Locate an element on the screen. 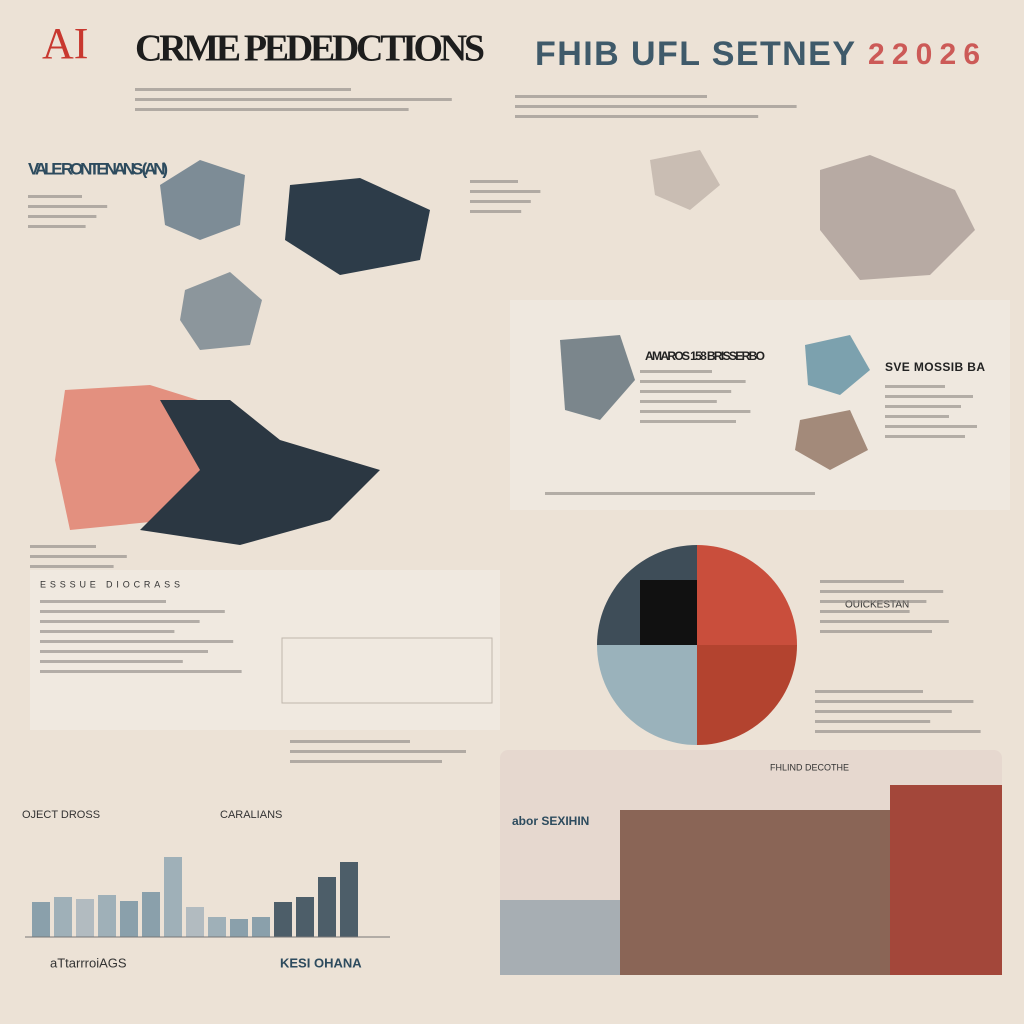 The height and width of the screenshot is (1024, 1024). bar-heading: CARALIANS is located at coordinates (251, 815).